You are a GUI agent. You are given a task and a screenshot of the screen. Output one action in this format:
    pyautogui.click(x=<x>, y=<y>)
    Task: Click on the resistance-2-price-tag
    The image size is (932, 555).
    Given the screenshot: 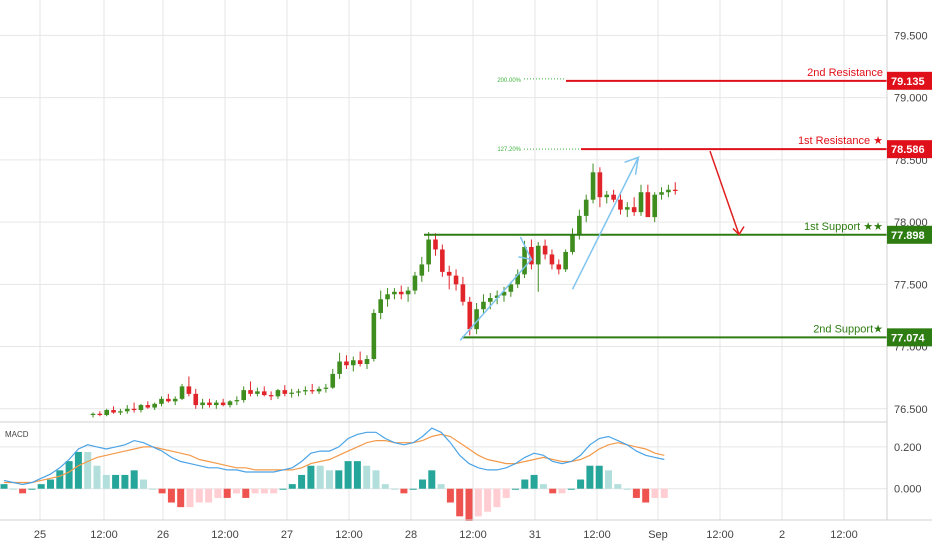 What is the action you would take?
    pyautogui.click(x=909, y=80)
    